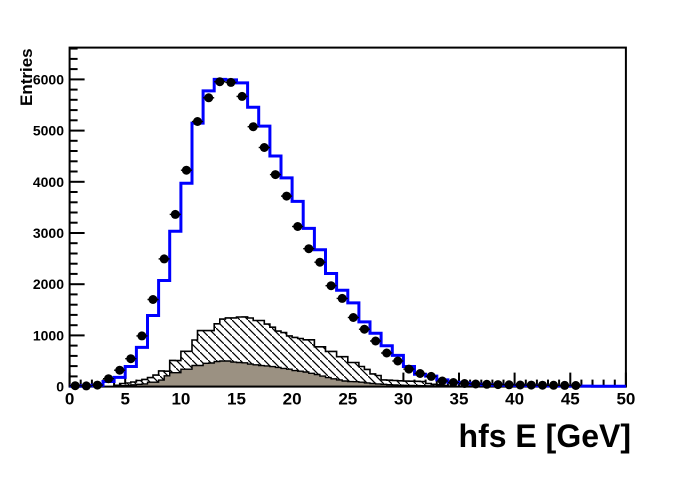 Image resolution: width=696 pixels, height=477 pixels. Describe the element at coordinates (48, 233) in the screenshot. I see `svg-text: 3000` at that location.